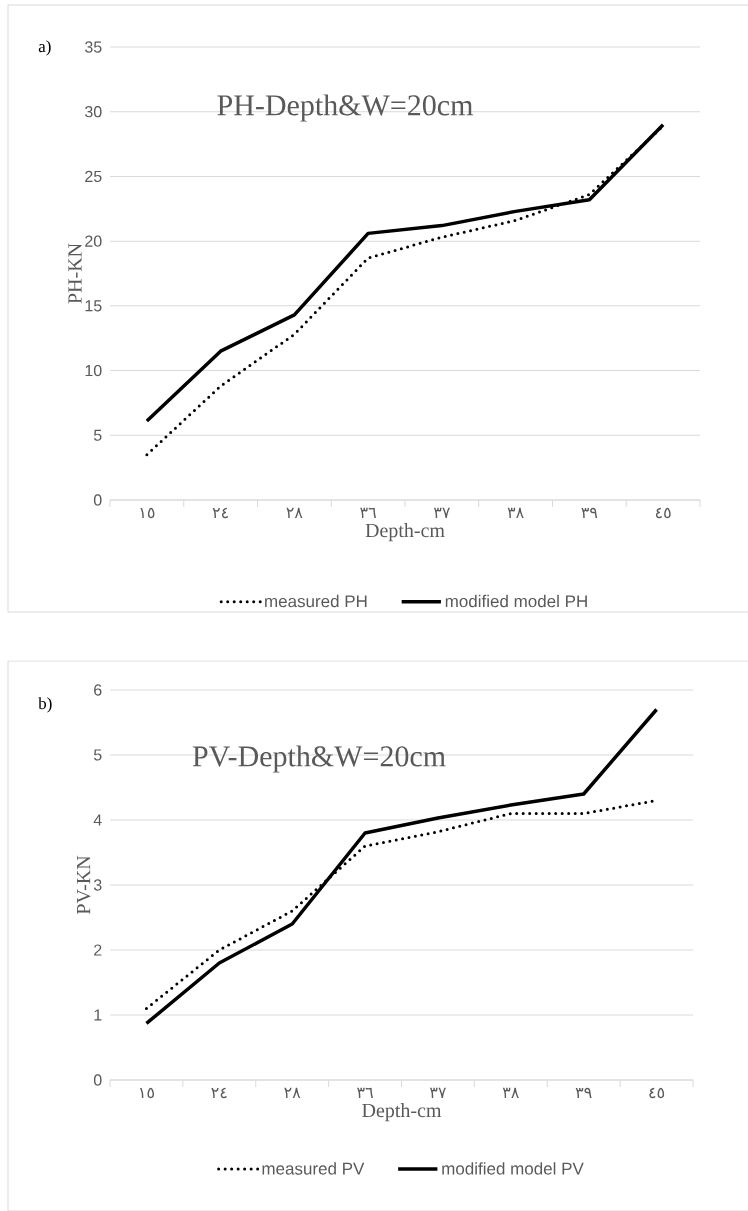 The width and height of the screenshot is (748, 1211). I want to click on y-tick-label: 25, so click(93, 176).